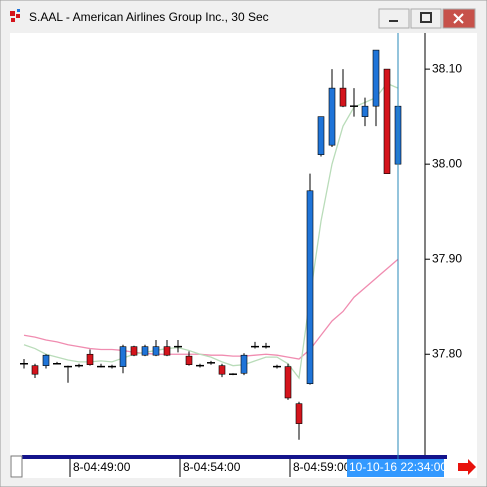 The width and height of the screenshot is (487, 487). I want to click on y-tick-label: 37.80, so click(447, 353).